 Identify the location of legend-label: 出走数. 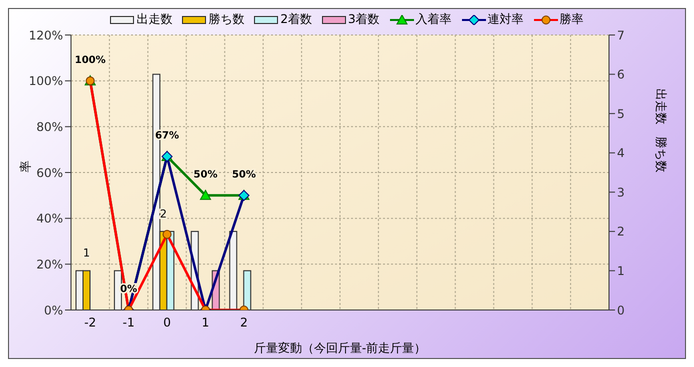
(154, 19).